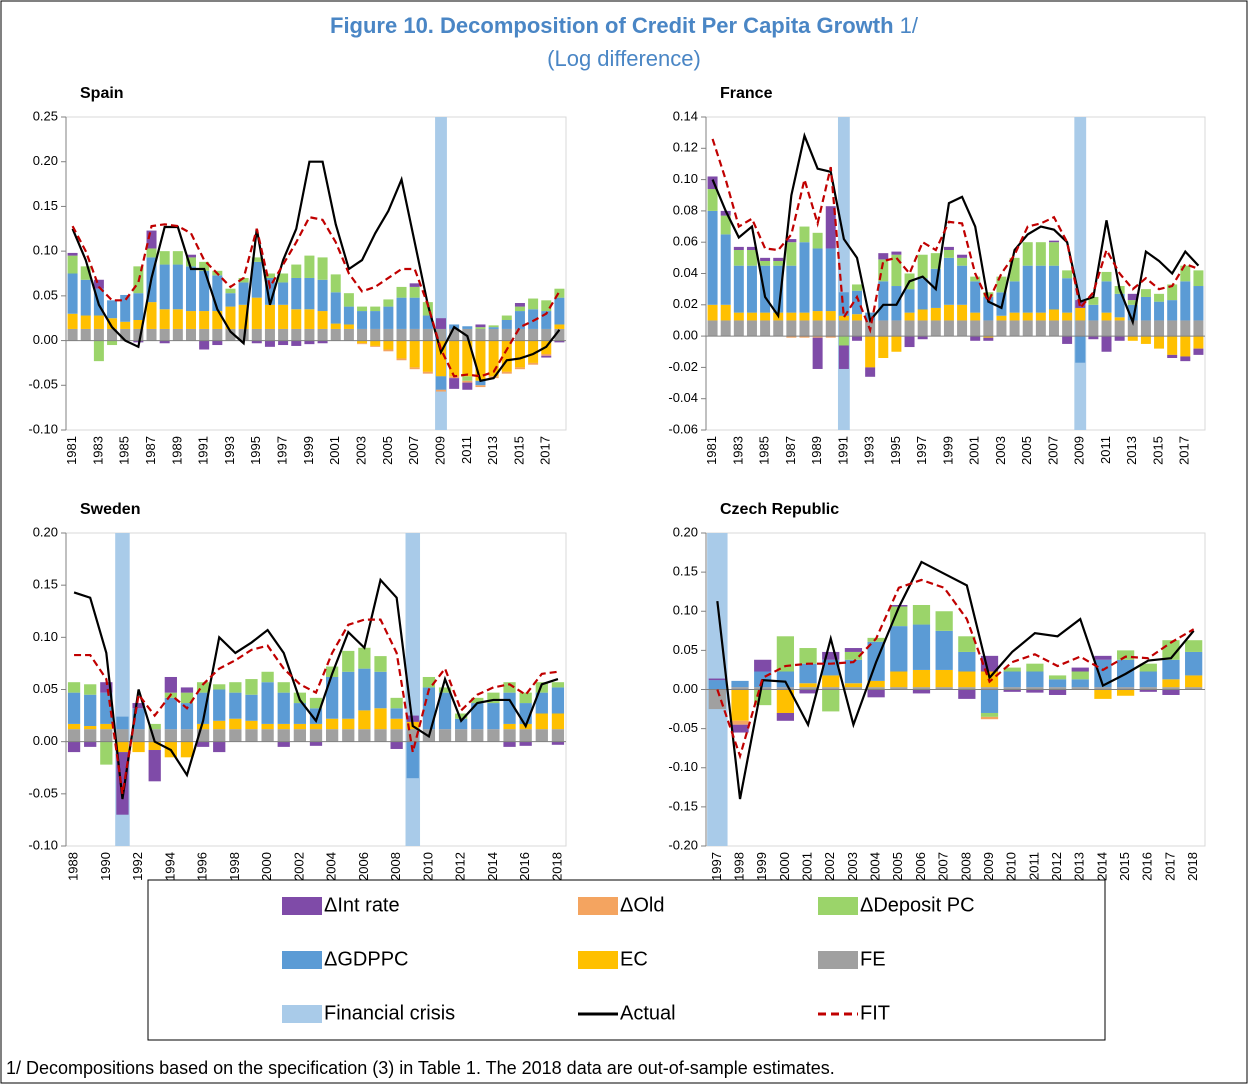  What do you see at coordinates (234, 866) in the screenshot?
I see `x-tick-label: 1998` at bounding box center [234, 866].